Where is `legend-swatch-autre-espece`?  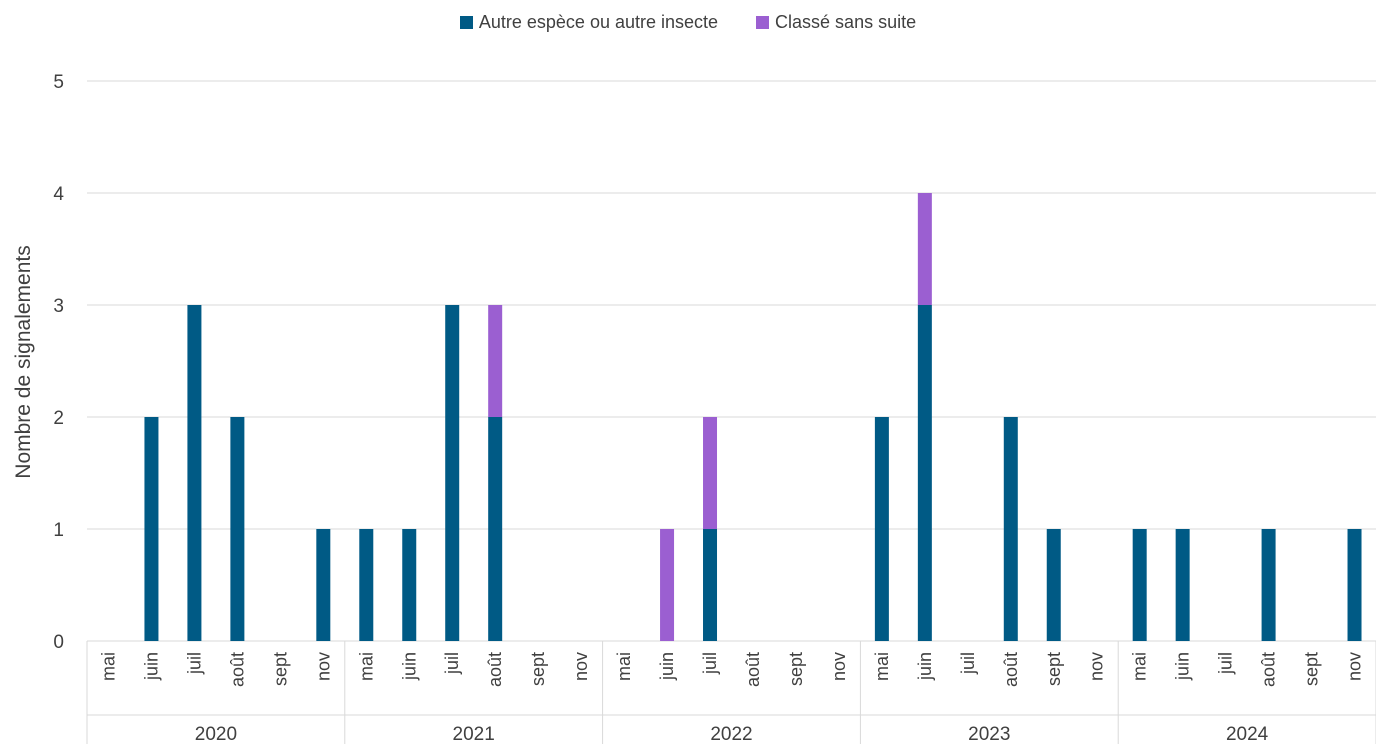 legend-swatch-autre-espece is located at coordinates (466, 22).